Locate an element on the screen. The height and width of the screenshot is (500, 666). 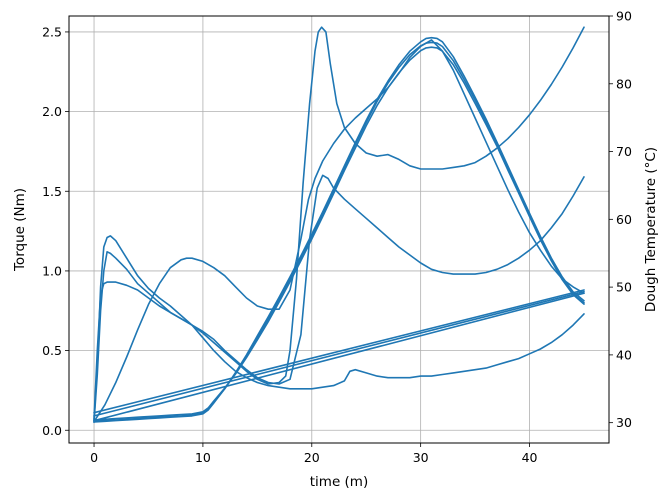
y-tick-label-right: 30 is located at coordinates (624, 422).